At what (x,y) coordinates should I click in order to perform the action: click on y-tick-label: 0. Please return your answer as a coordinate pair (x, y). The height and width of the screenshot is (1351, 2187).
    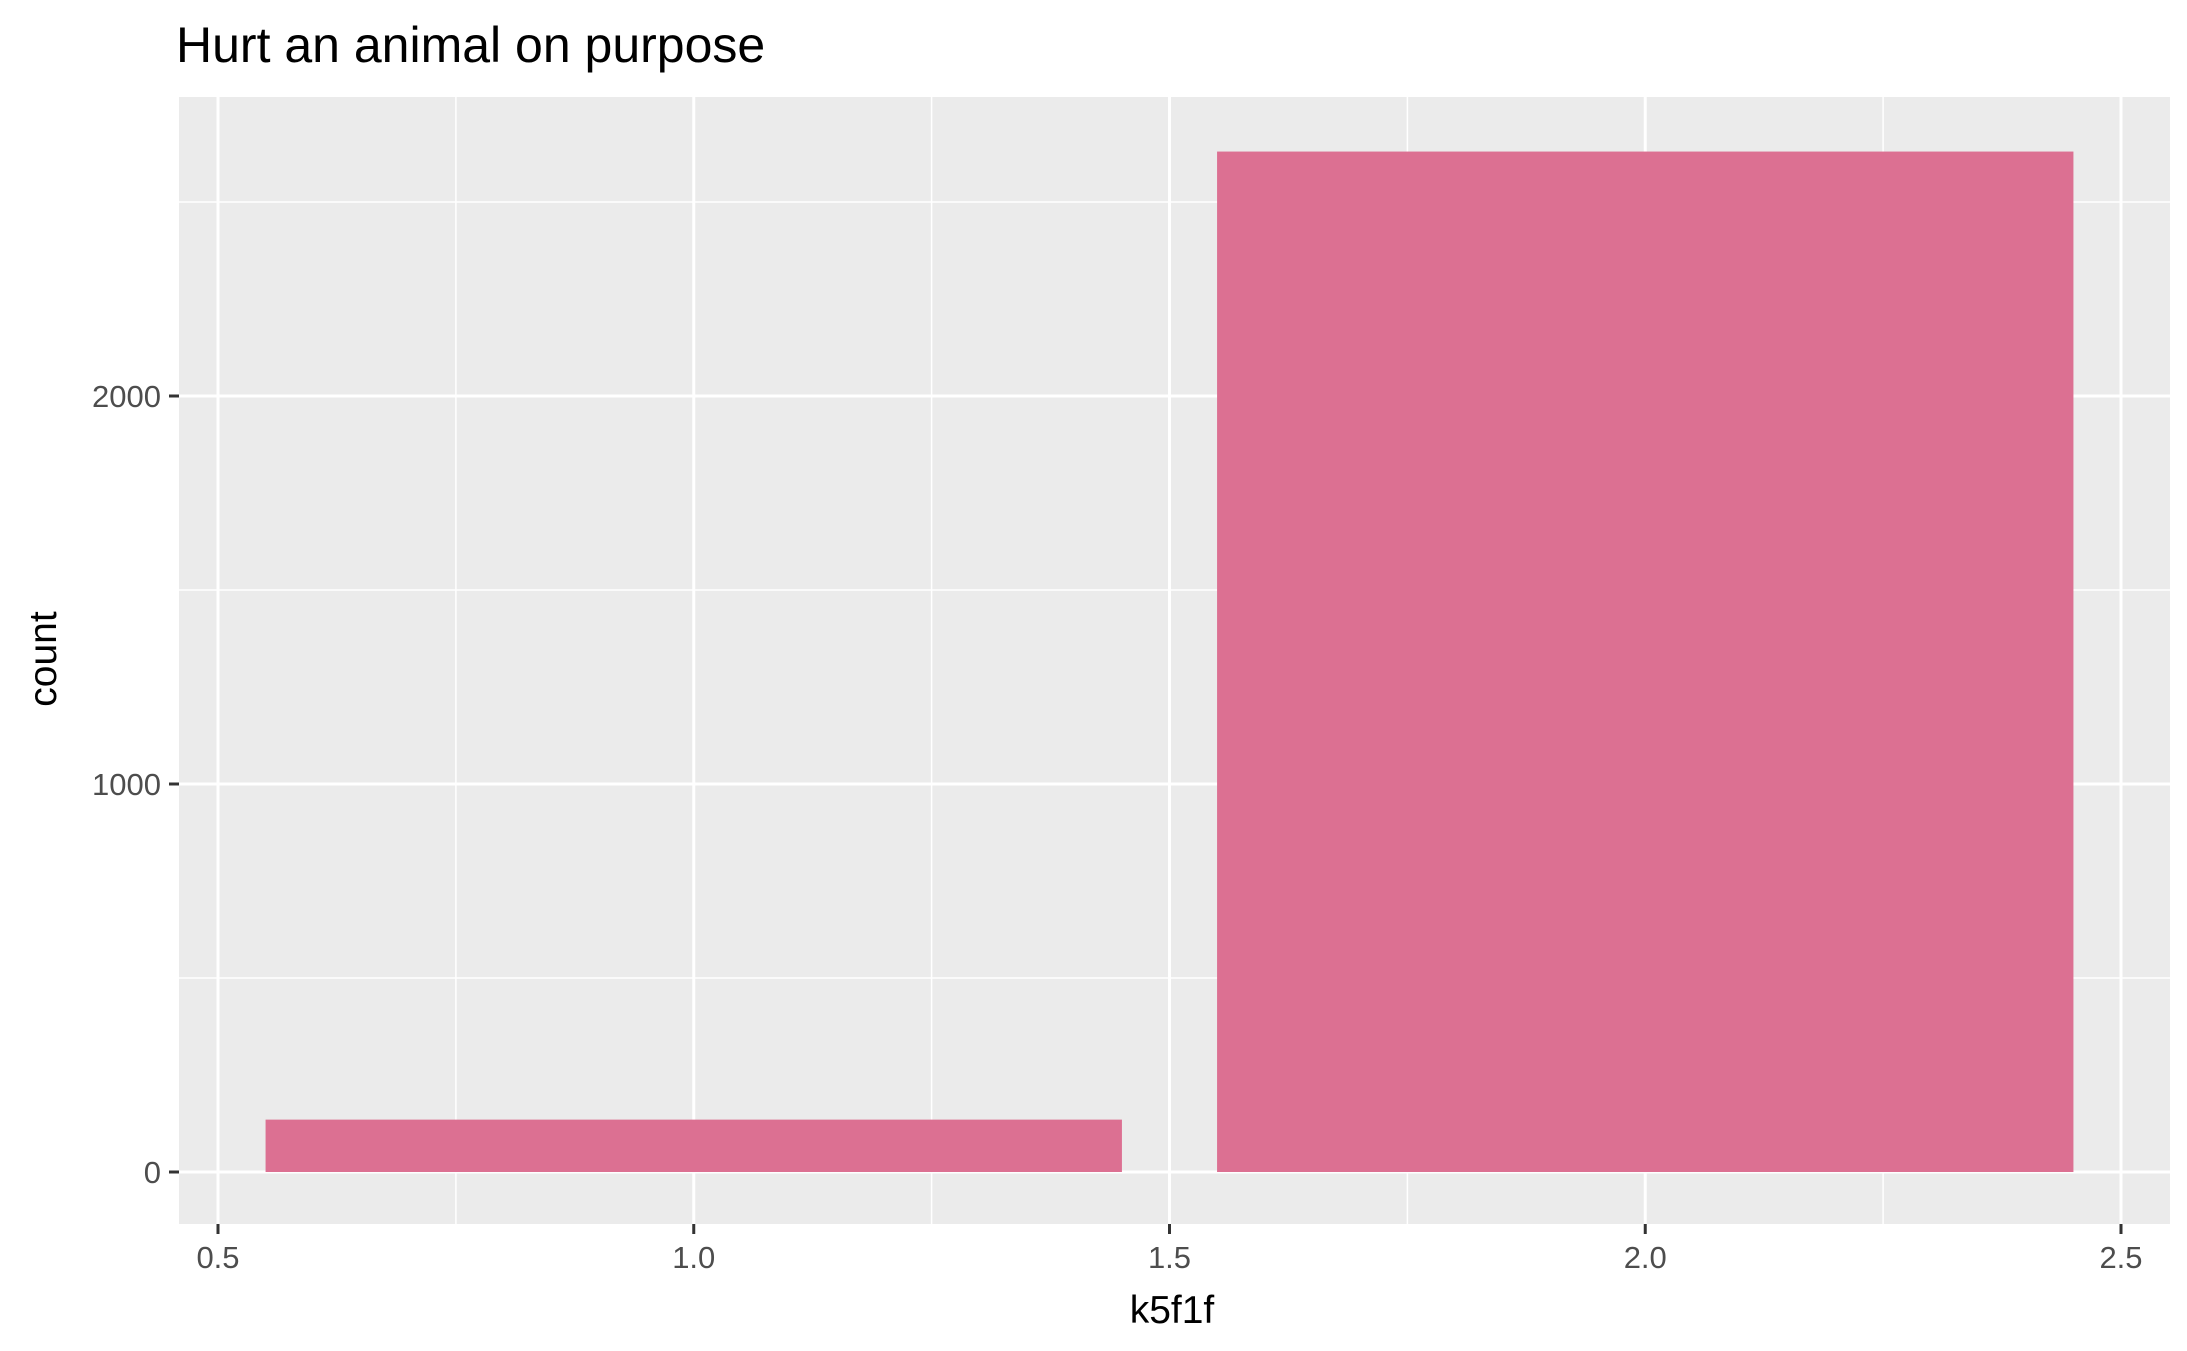
    Looking at the image, I should click on (152, 1172).